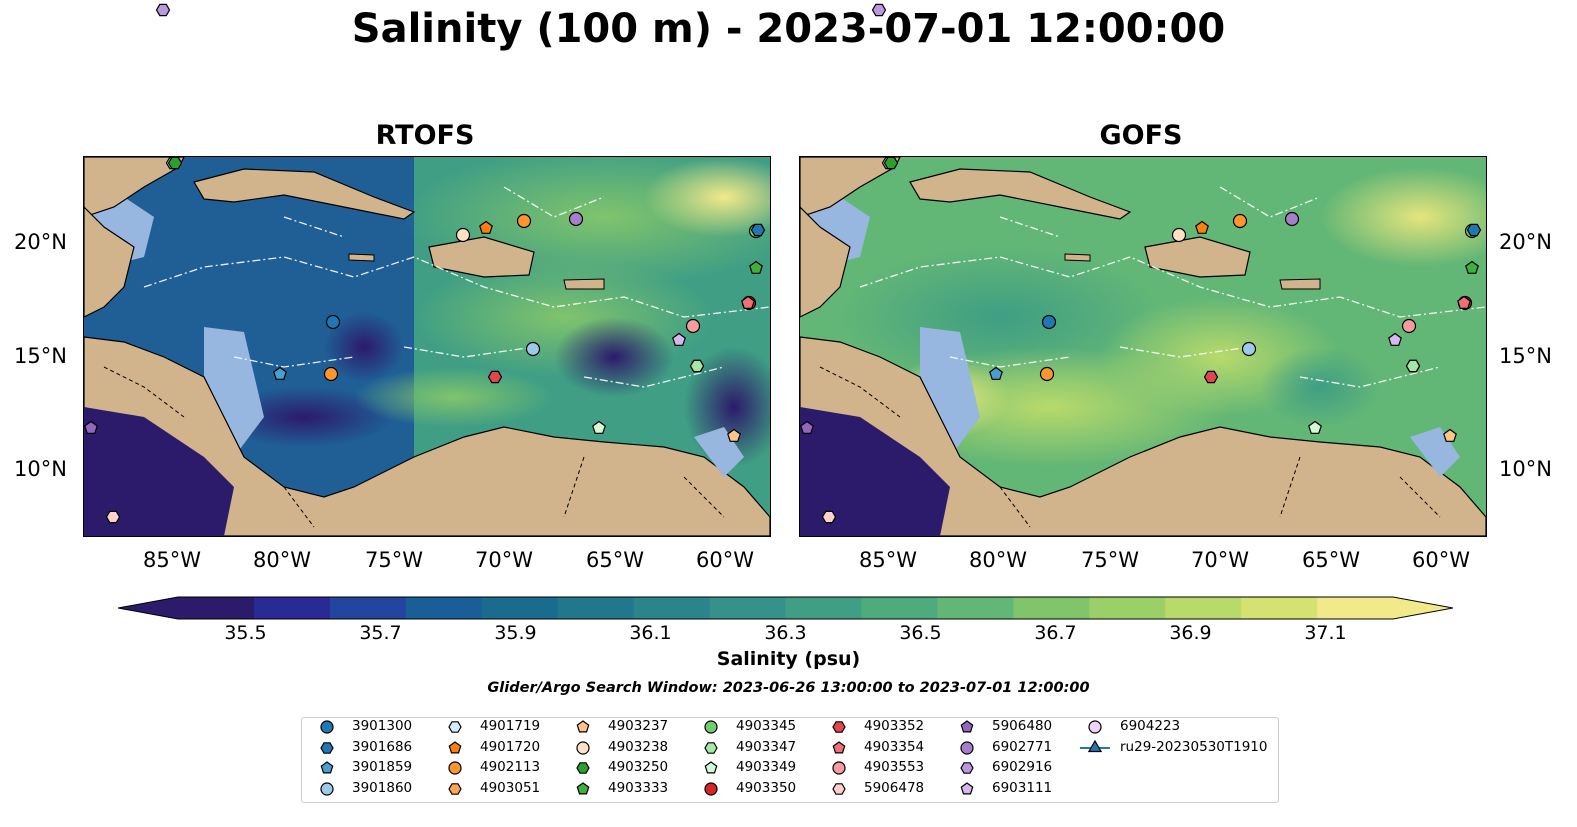 The height and width of the screenshot is (827, 1577). Describe the element at coordinates (382, 767) in the screenshot. I see `legend-label: 3901859` at that location.